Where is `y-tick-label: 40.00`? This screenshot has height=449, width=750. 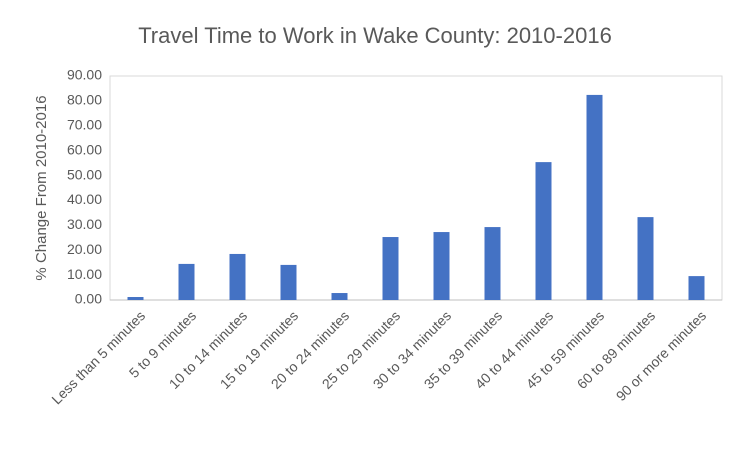 y-tick-label: 40.00 is located at coordinates (84, 199).